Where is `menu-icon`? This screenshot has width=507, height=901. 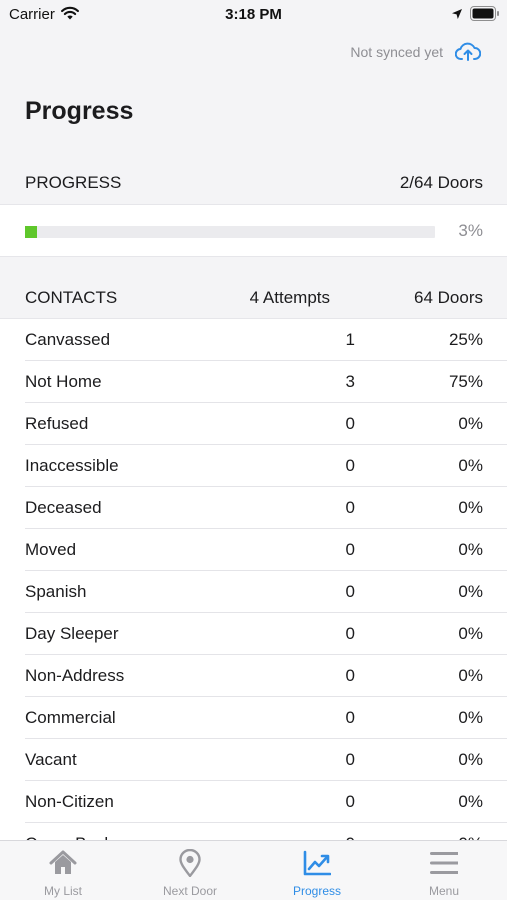
menu-icon is located at coordinates (445, 863).